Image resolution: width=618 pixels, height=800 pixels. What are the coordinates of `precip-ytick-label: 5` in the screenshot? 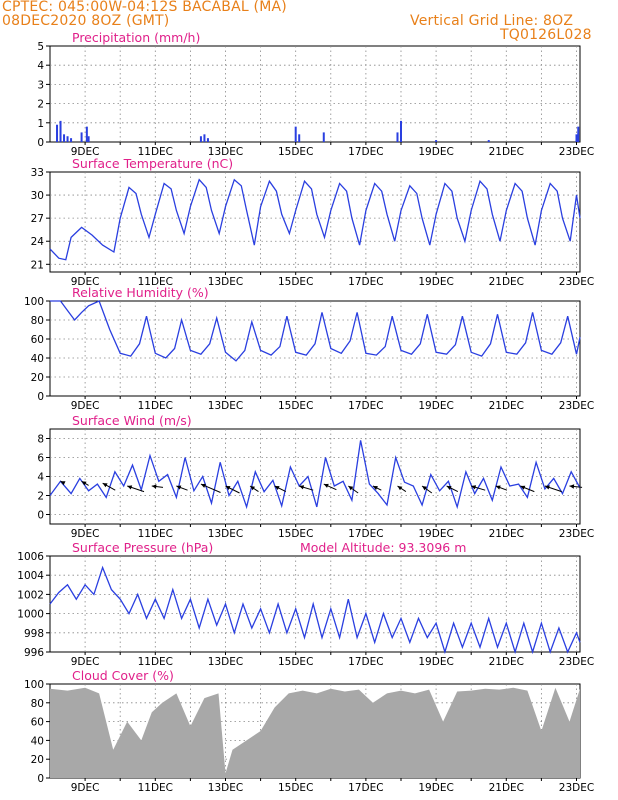 It's located at (40, 47).